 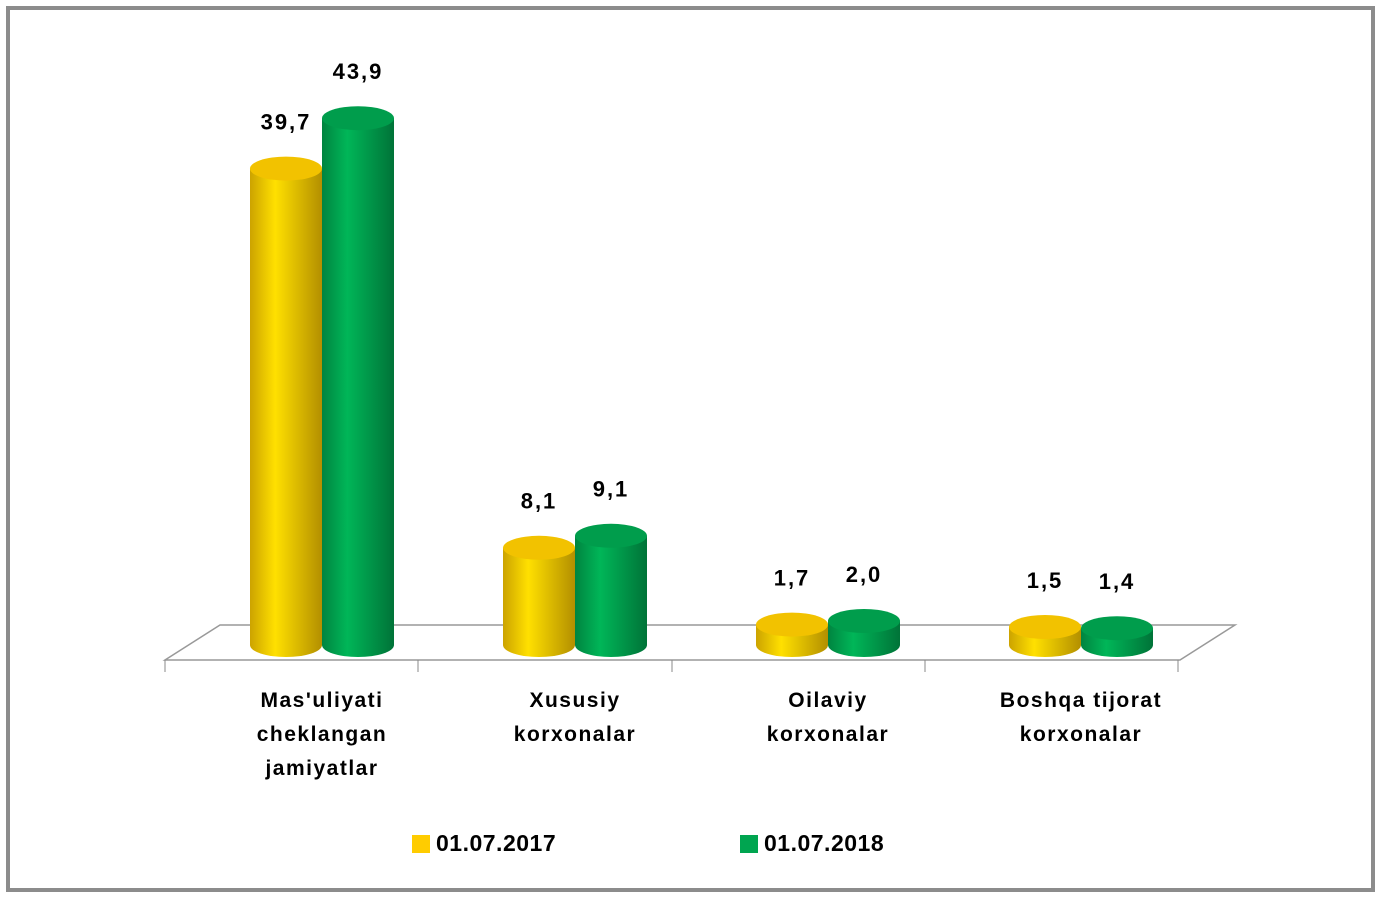 I want to click on value-label: 2,0, so click(x=864, y=574).